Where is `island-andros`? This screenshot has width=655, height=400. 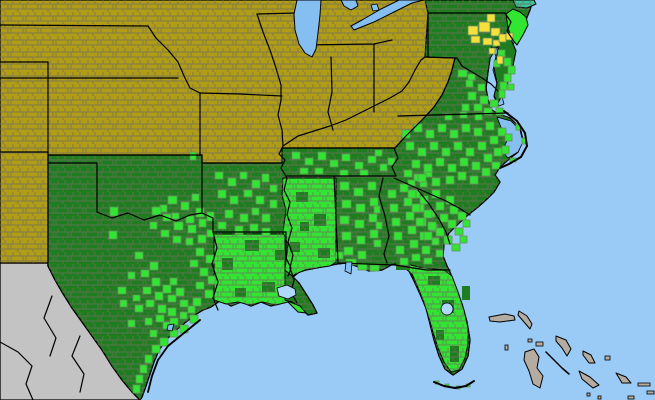 island-andros is located at coordinates (533, 368).